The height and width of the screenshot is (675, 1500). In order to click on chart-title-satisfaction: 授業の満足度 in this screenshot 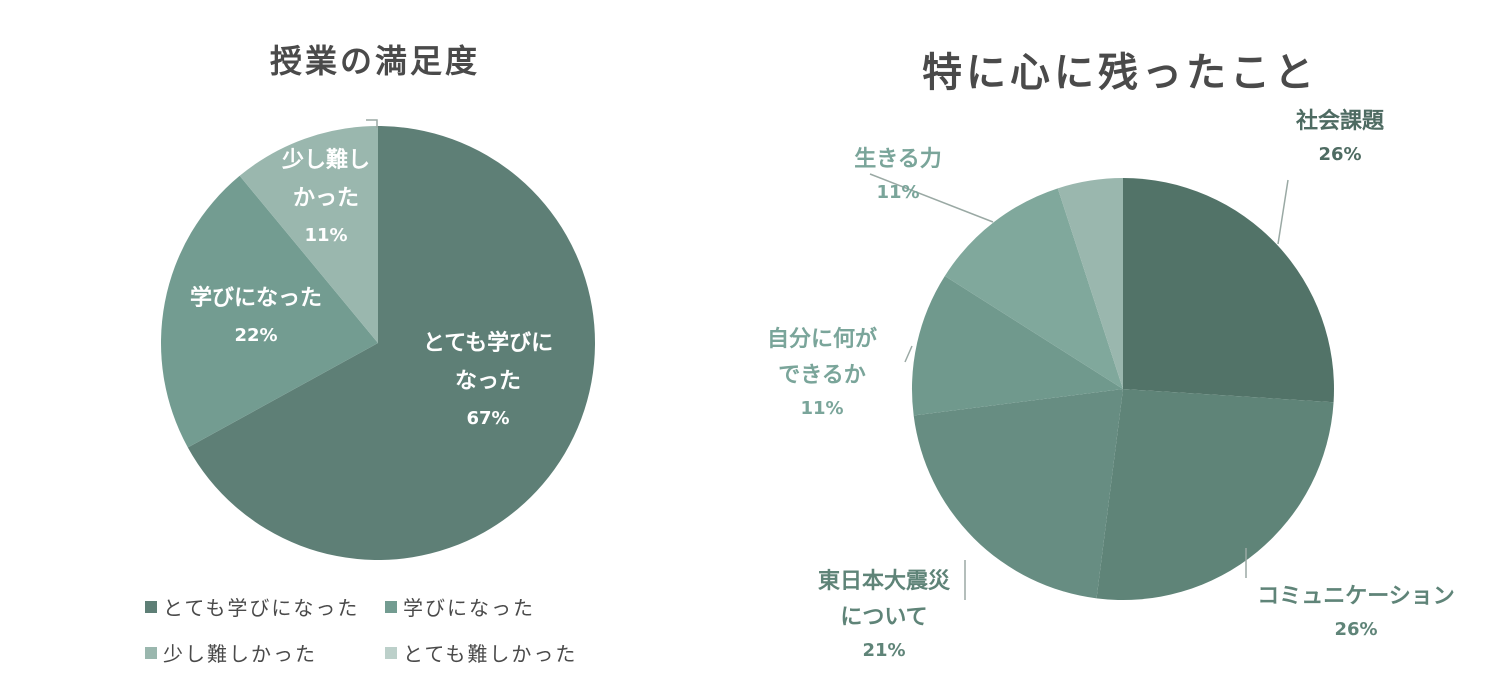, I will do `click(374, 61)`.